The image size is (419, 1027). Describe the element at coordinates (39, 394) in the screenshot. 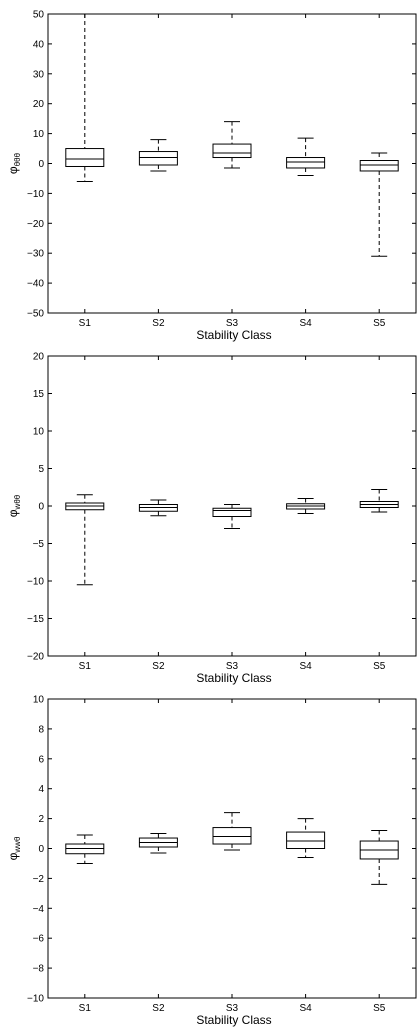

I see `y-tick-label: 15` at that location.